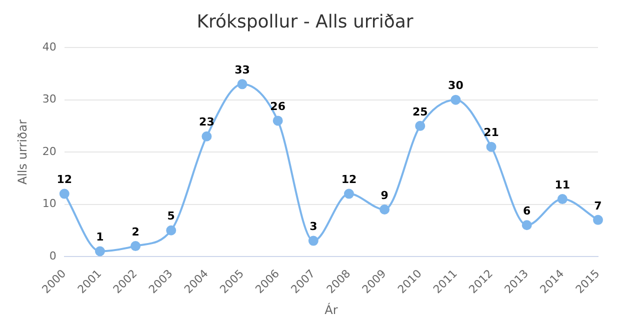 Image resolution: width=620 pixels, height=330 pixels. Describe the element at coordinates (22, 152) in the screenshot. I see `y-axis-title: Alls urriðar` at that location.